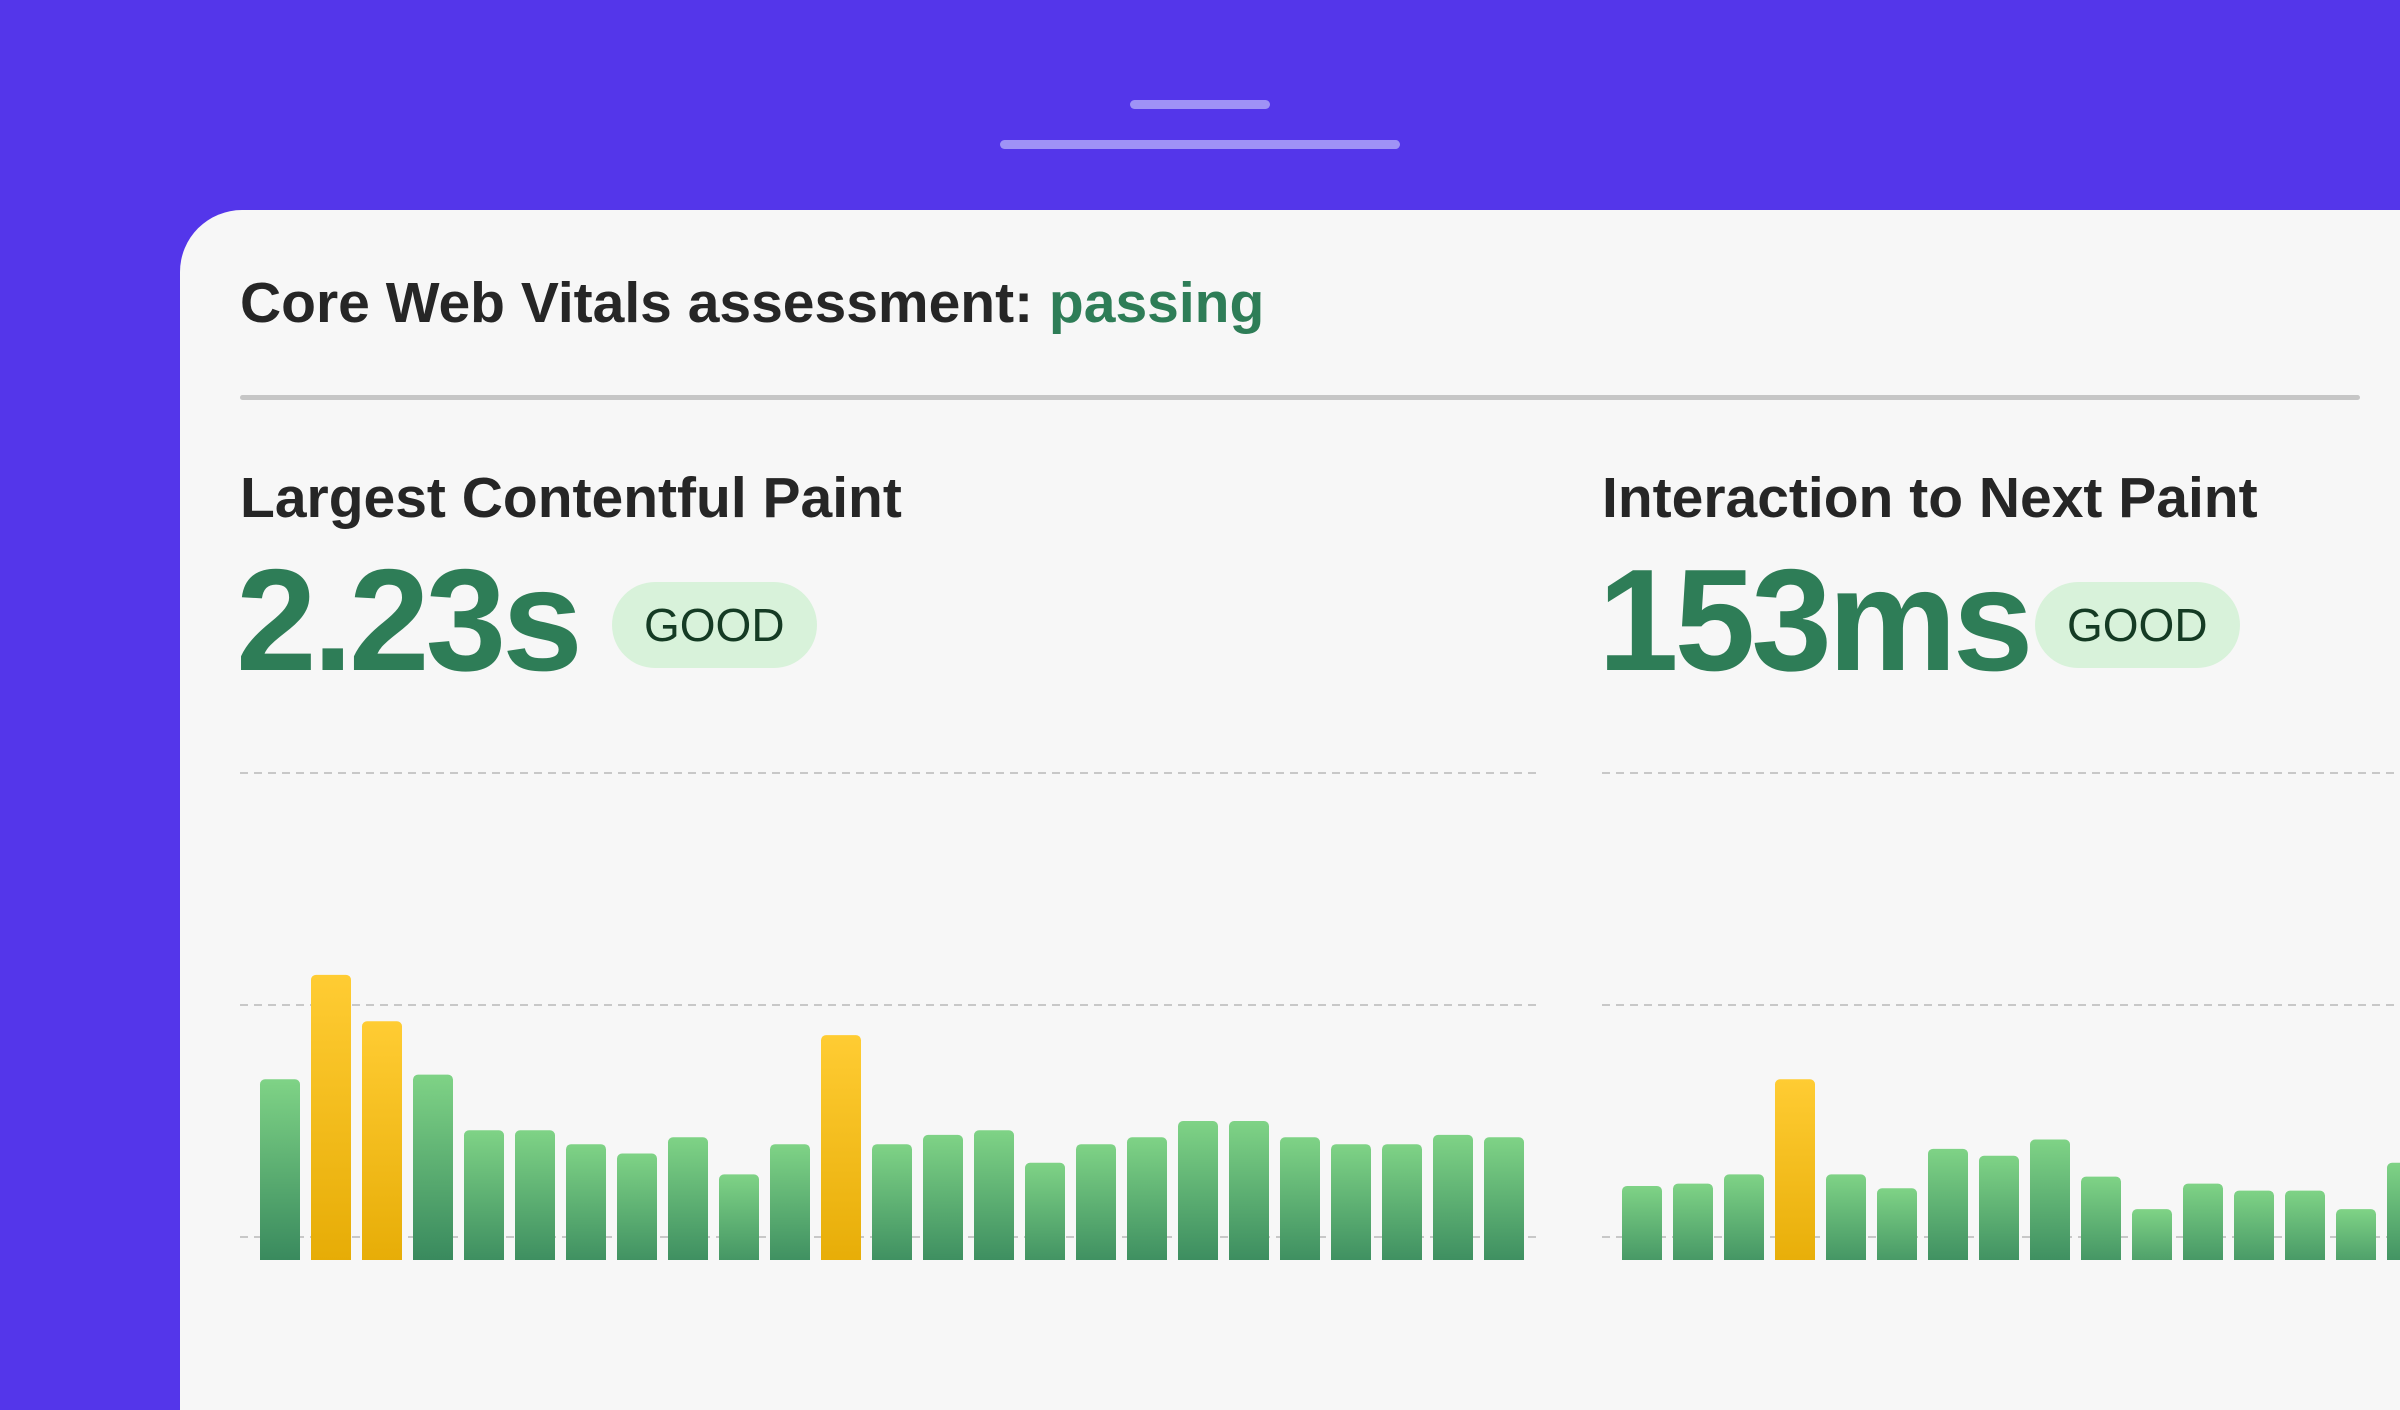 This screenshot has height=1410, width=2400. Describe the element at coordinates (1200, 144) in the screenshot. I see `decorative-line-long` at that location.